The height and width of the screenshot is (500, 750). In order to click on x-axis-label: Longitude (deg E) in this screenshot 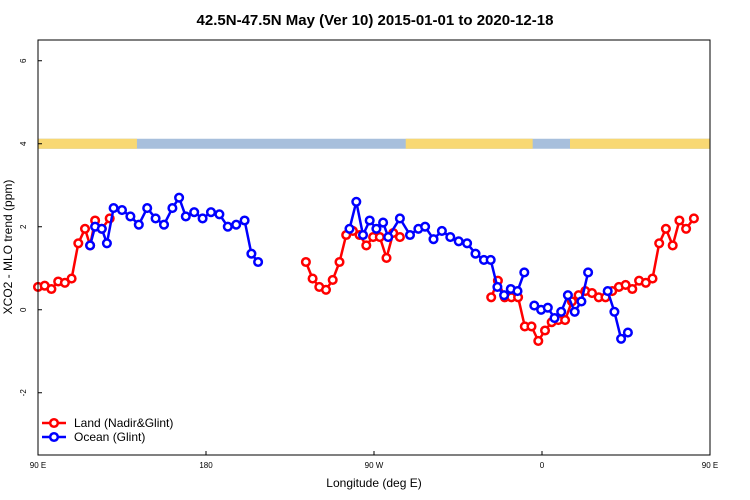, I will do `click(373, 483)`.